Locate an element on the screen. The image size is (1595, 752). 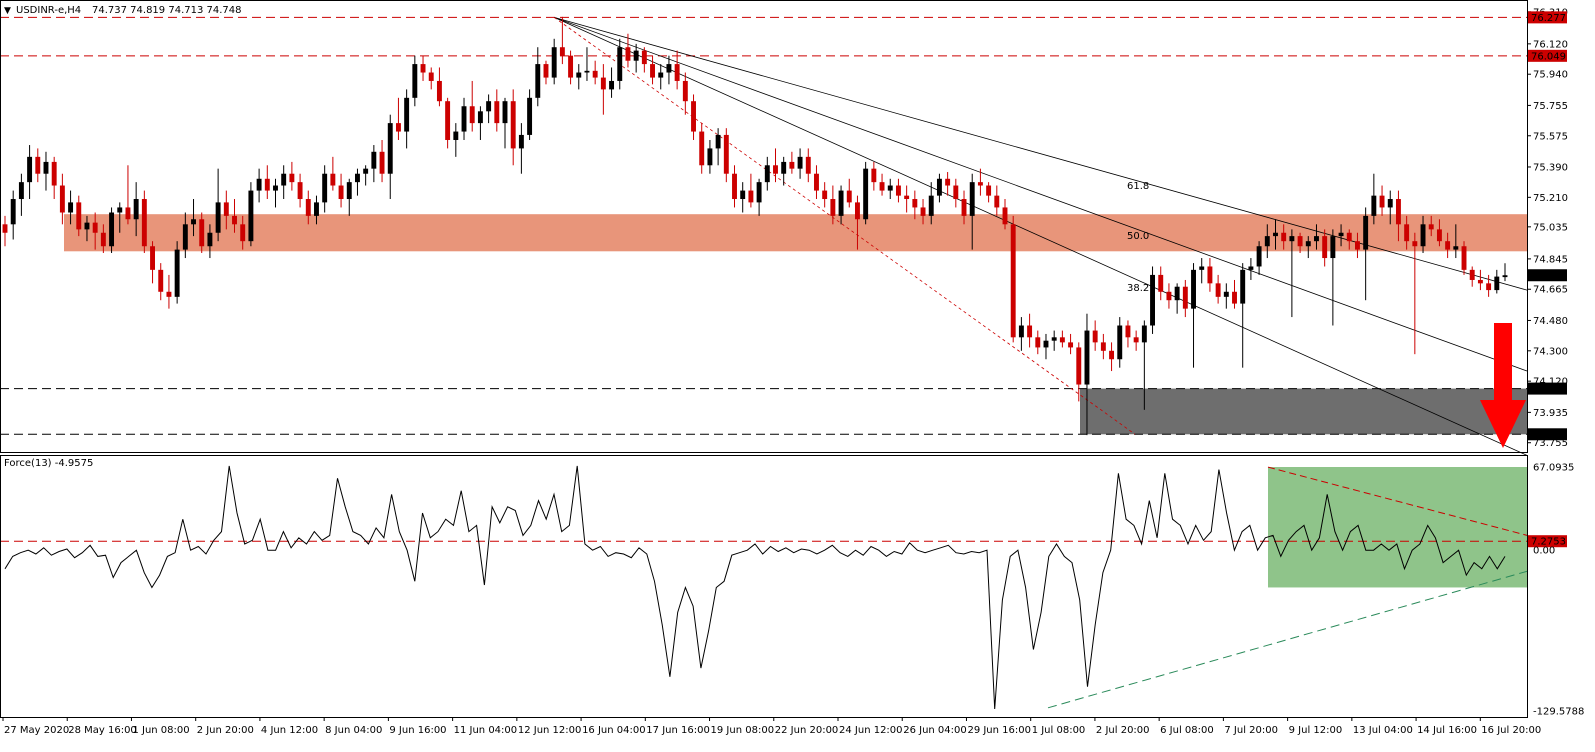
force-axis-label: 0.00 is located at coordinates (1544, 551).